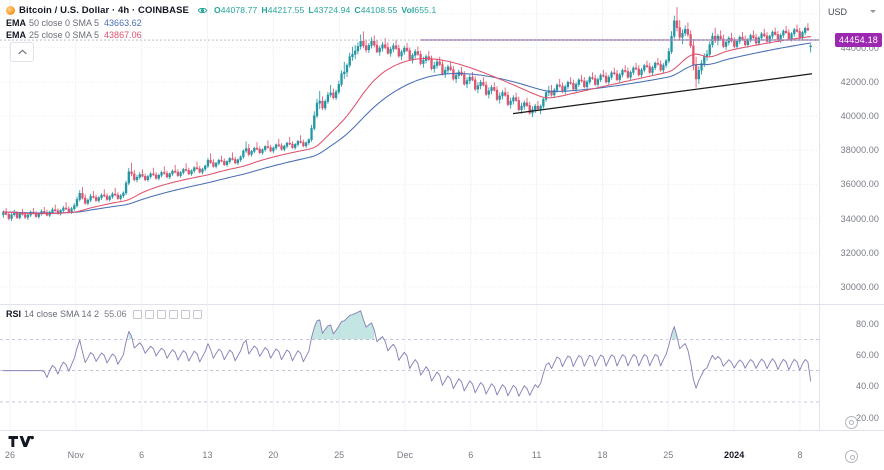 Image resolution: width=884 pixels, height=470 pixels. Describe the element at coordinates (859, 184) in the screenshot. I see `price-axis-label: 36000.00` at that location.